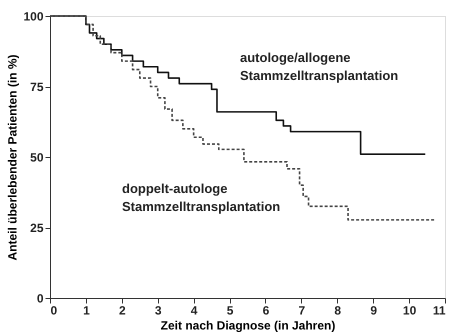  I want to click on y-tick-label: 50, so click(37, 157).